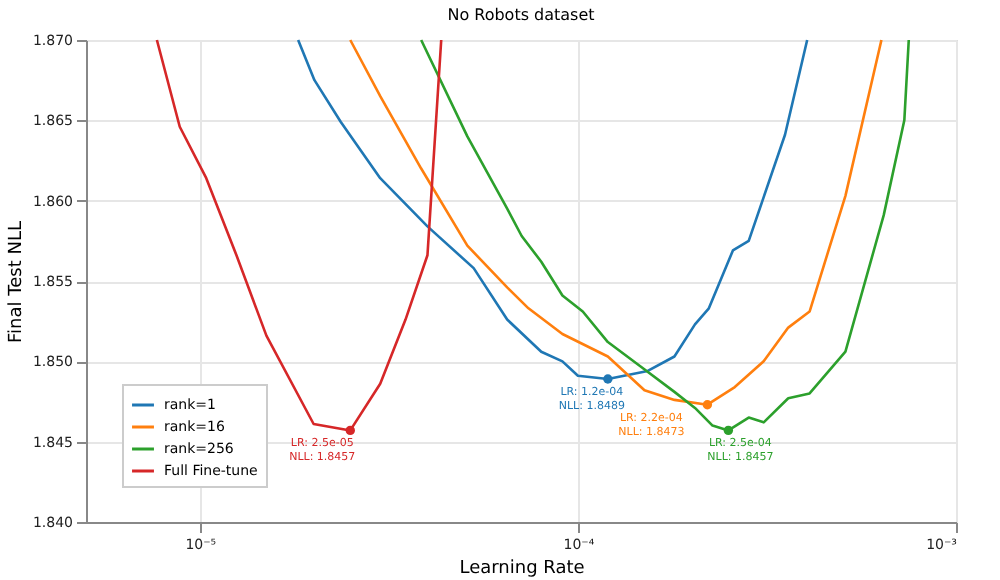 Image resolution: width=1000 pixels, height=580 pixels. Describe the element at coordinates (16, 282) in the screenshot. I see `y-axis-title: Final Test NLL` at that location.